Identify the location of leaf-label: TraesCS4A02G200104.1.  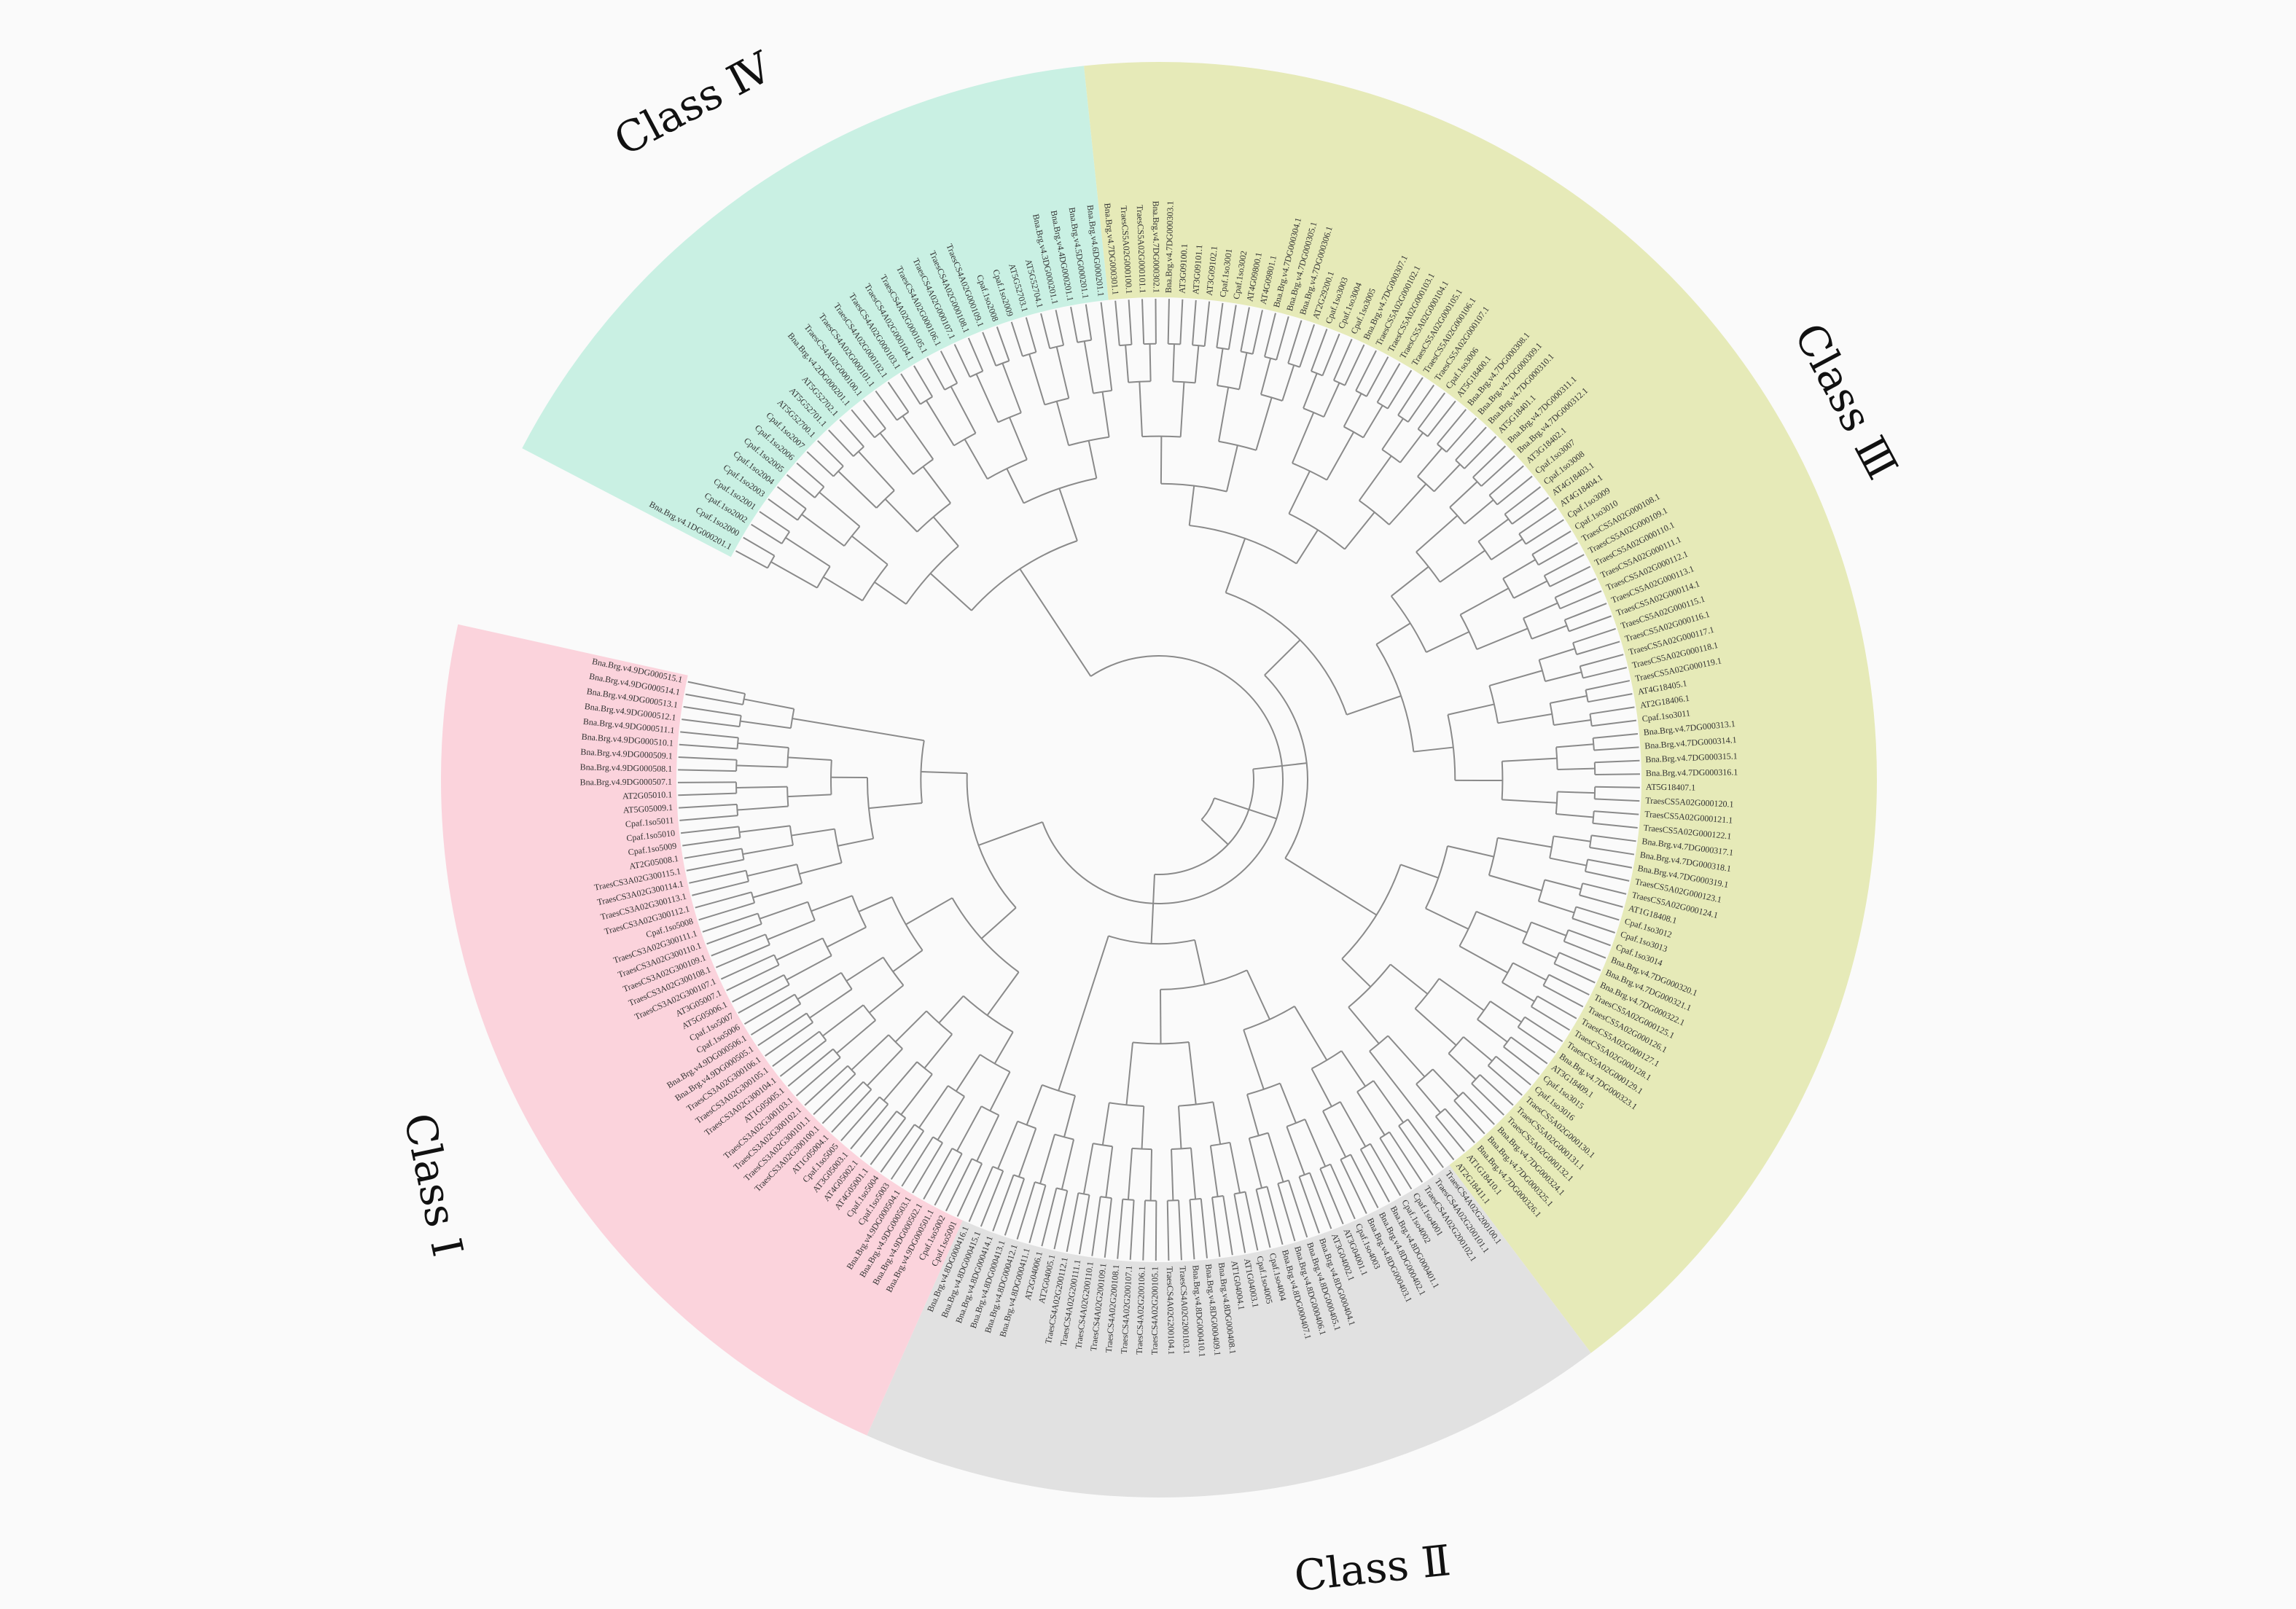
(1171, 1311).